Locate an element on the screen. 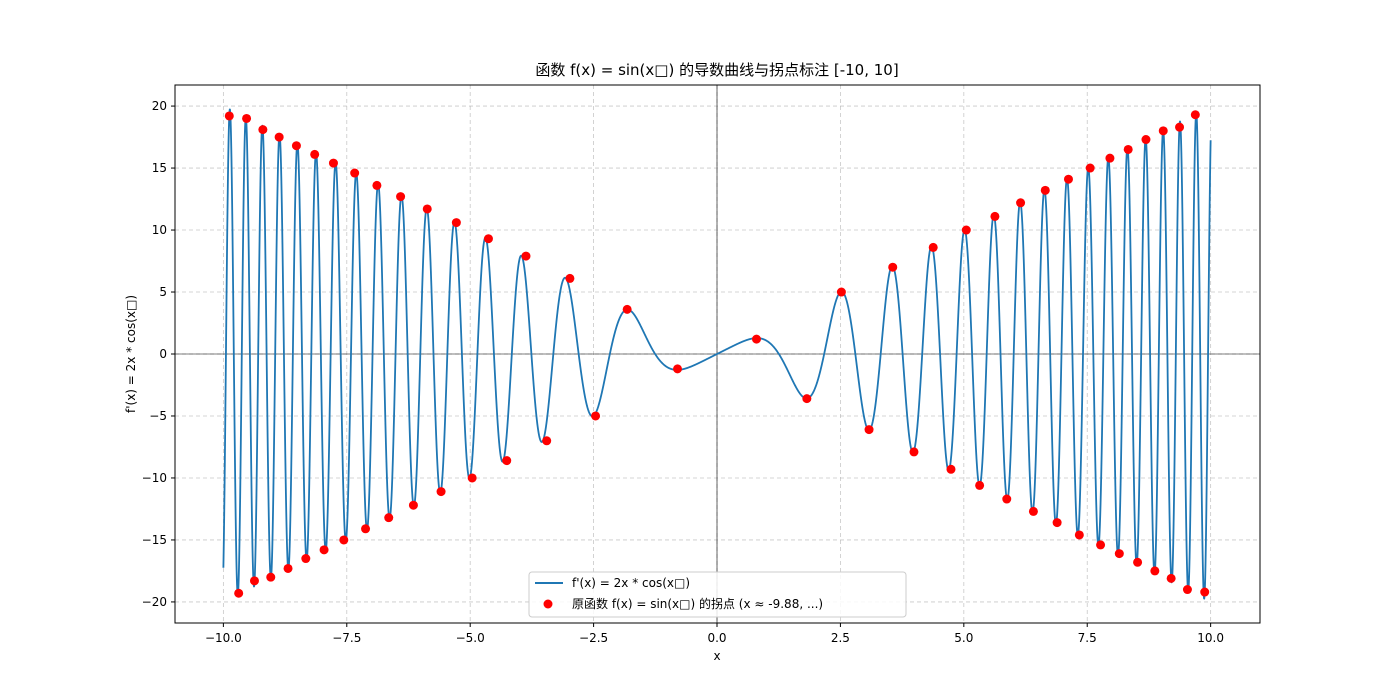  x-tick-label: 7.5 is located at coordinates (1087, 638).